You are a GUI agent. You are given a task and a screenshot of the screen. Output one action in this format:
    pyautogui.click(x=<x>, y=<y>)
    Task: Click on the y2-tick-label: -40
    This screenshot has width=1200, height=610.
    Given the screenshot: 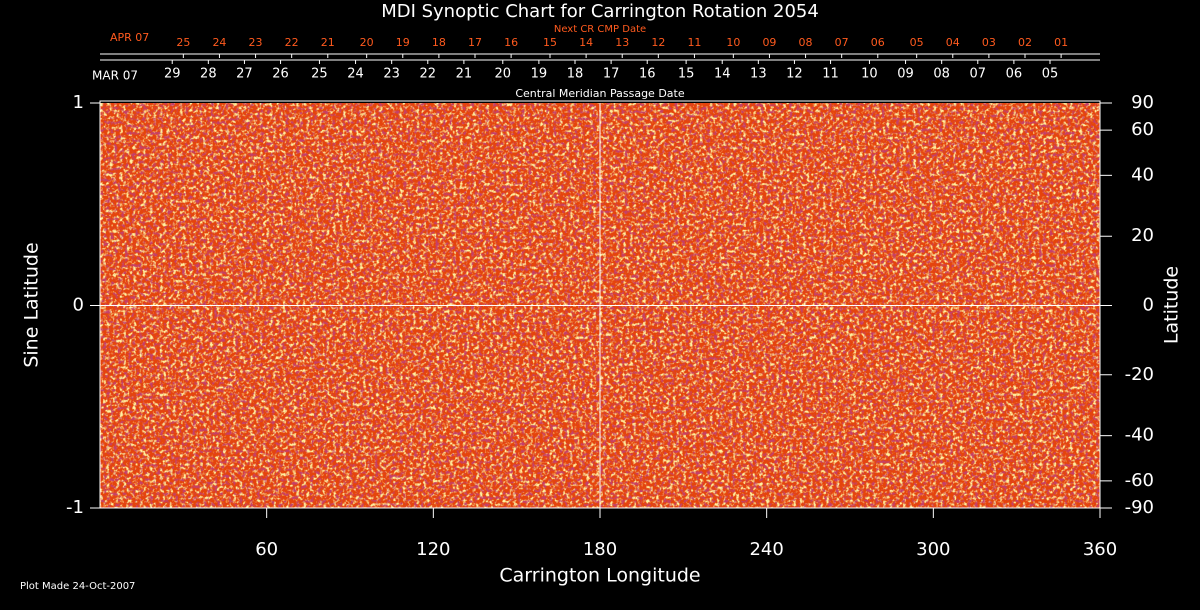 What is the action you would take?
    pyautogui.click(x=1139, y=435)
    